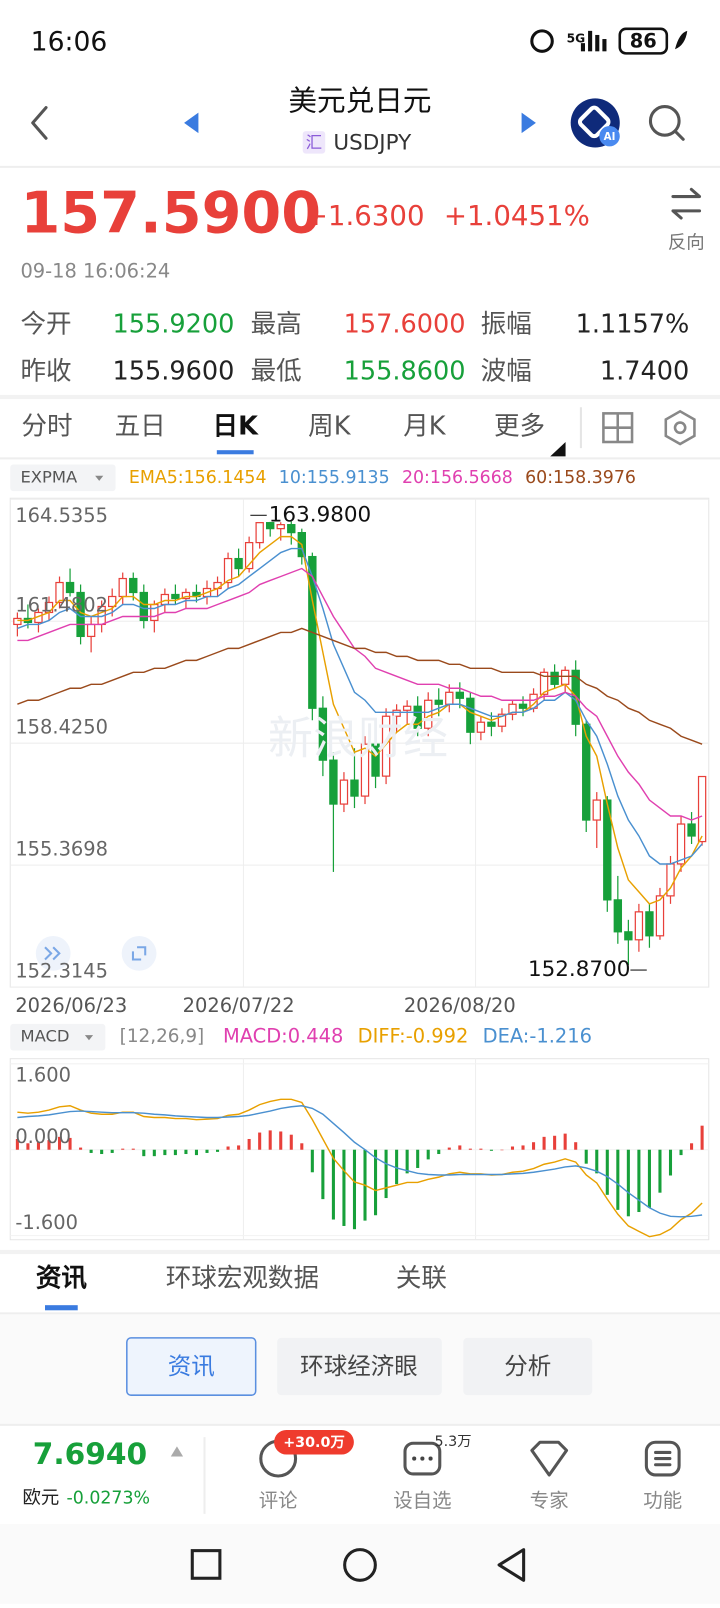  What do you see at coordinates (44, 1036) in the screenshot?
I see `indicator-select: MACD` at bounding box center [44, 1036].